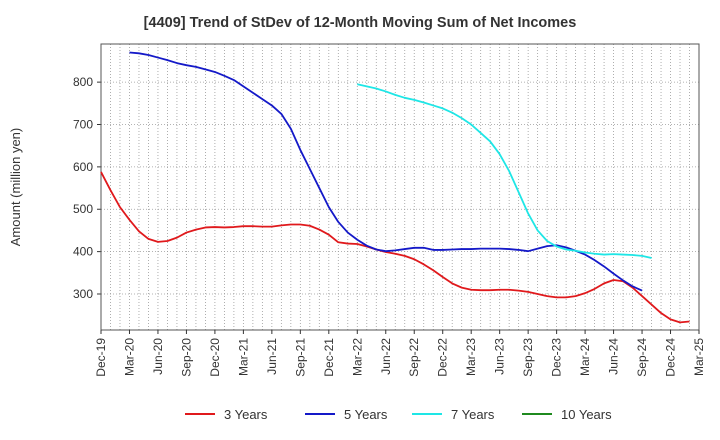  Describe the element at coordinates (614, 356) in the screenshot. I see `x-tick-label: Jun-24` at that location.